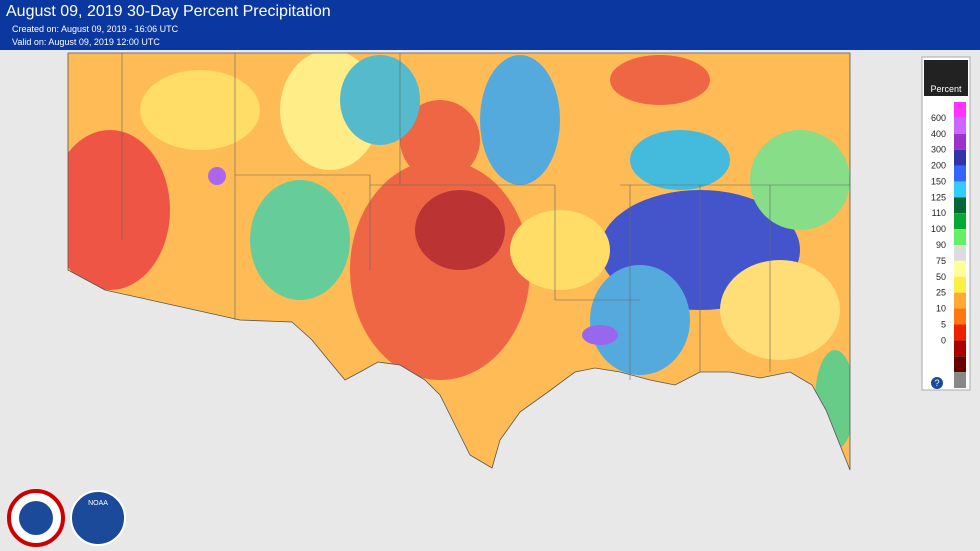 The image size is (980, 551). What do you see at coordinates (938, 181) in the screenshot?
I see `legend-label: 150` at bounding box center [938, 181].